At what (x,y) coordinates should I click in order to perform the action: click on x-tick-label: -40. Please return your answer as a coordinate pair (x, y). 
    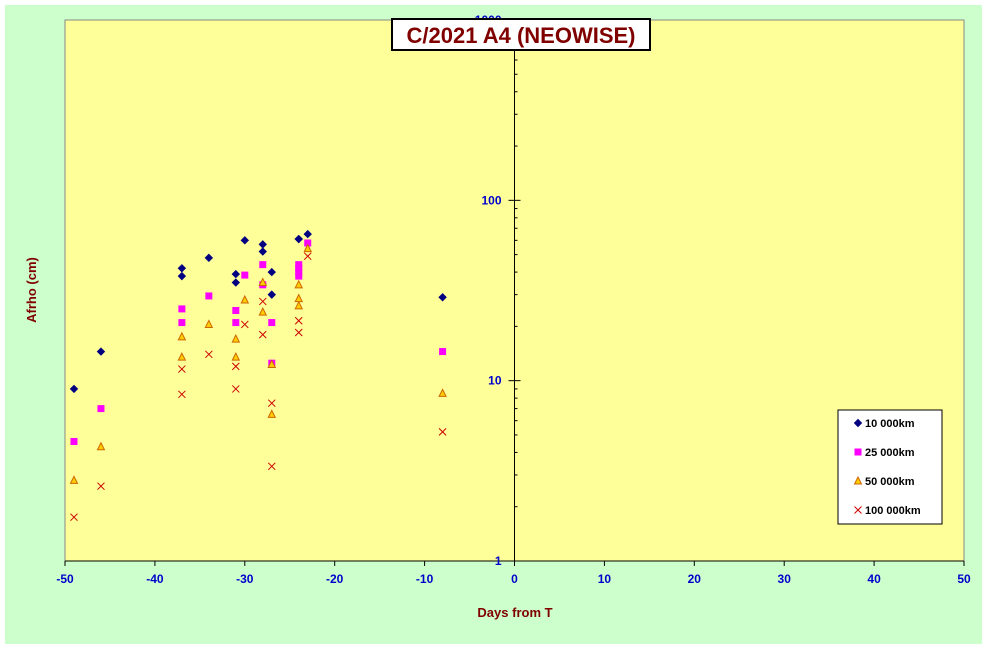
    Looking at the image, I should click on (155, 579).